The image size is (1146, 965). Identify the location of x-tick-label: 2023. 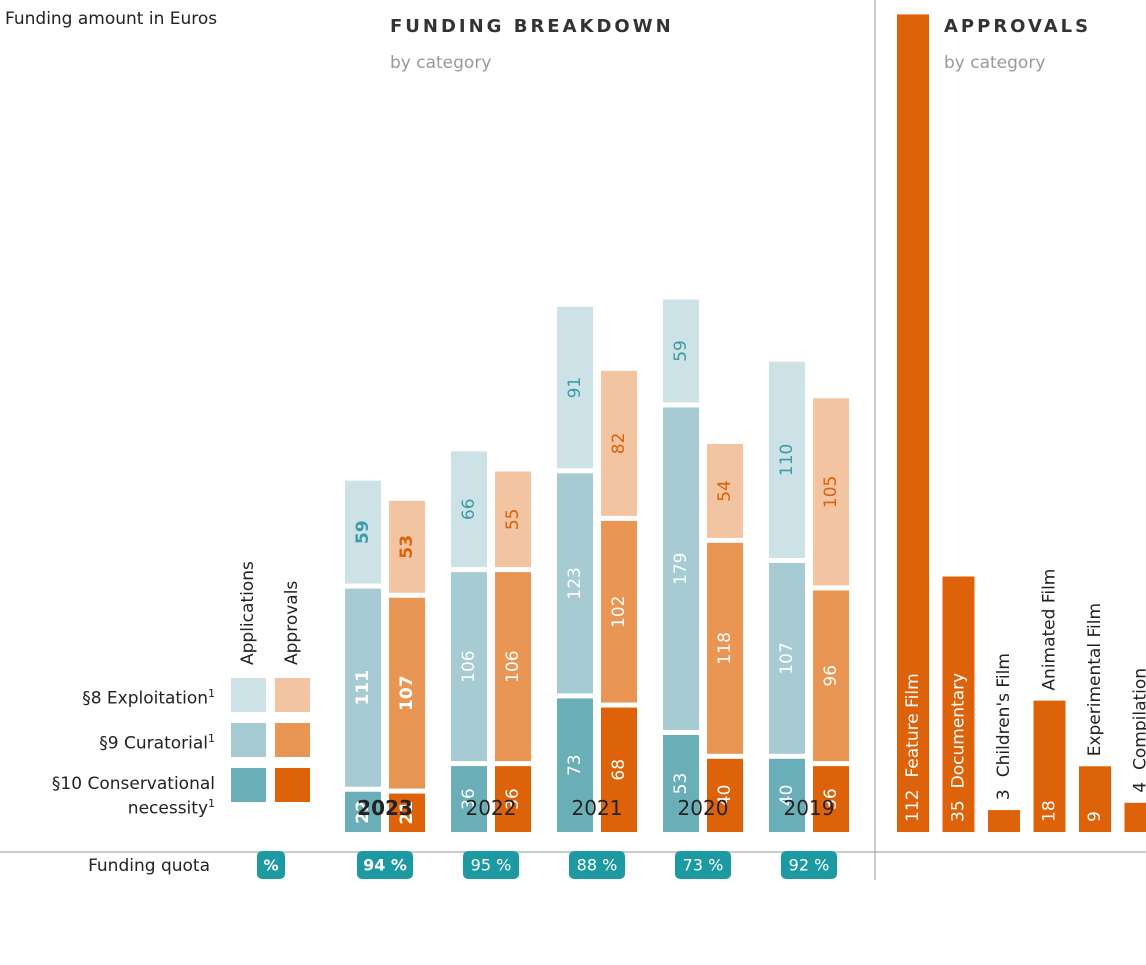
(385, 808).